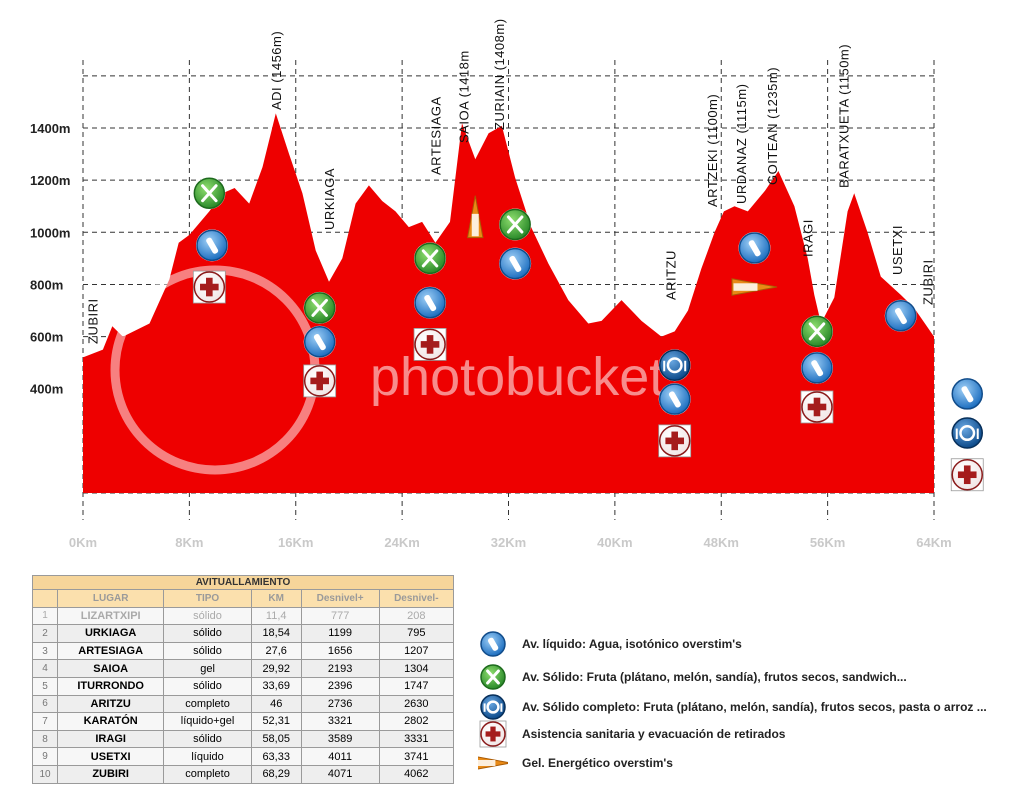 This screenshot has width=1019, height=801. What do you see at coordinates (671, 275) in the screenshot?
I see `place-label: ARITZU` at bounding box center [671, 275].